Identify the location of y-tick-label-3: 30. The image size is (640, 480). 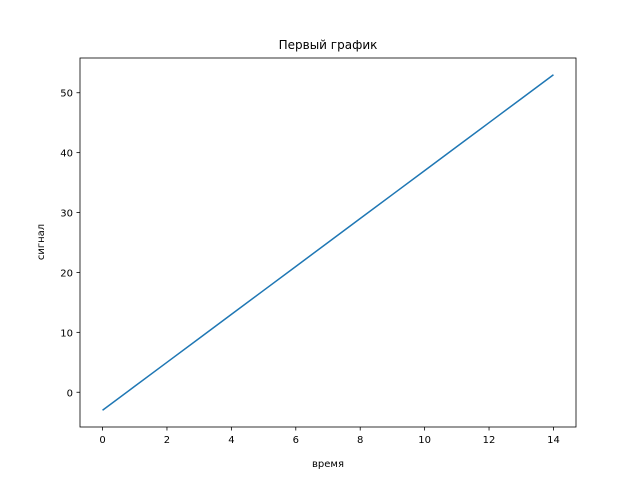
(66, 214).